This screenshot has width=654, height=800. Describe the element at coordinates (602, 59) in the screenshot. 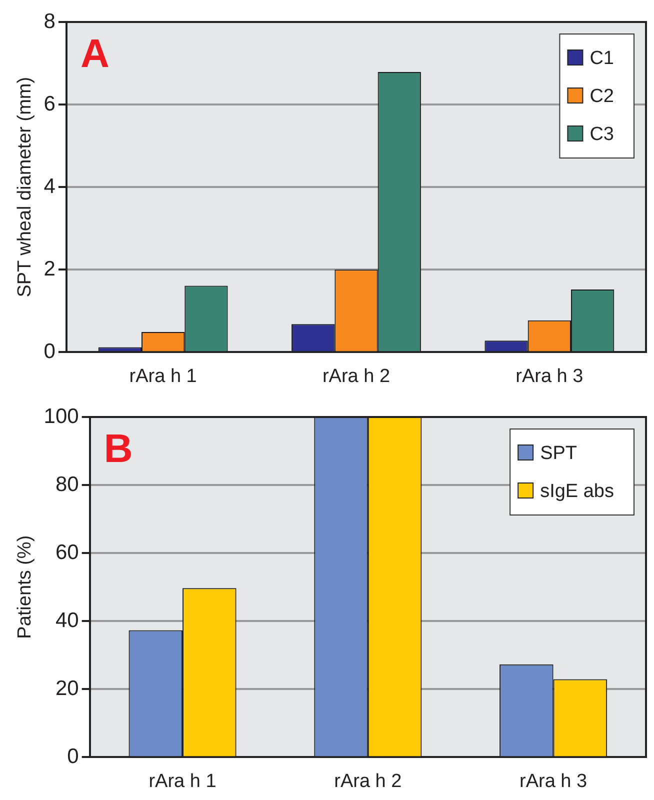

I see `legend-label: C1` at that location.